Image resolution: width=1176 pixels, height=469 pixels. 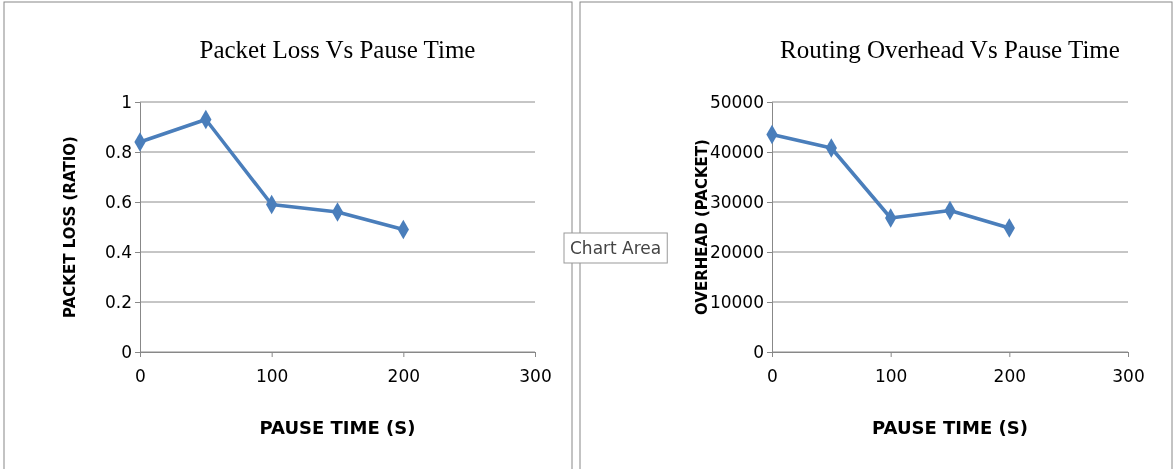 What do you see at coordinates (118, 251) in the screenshot?
I see `y-tick-label: 0.4` at bounding box center [118, 251].